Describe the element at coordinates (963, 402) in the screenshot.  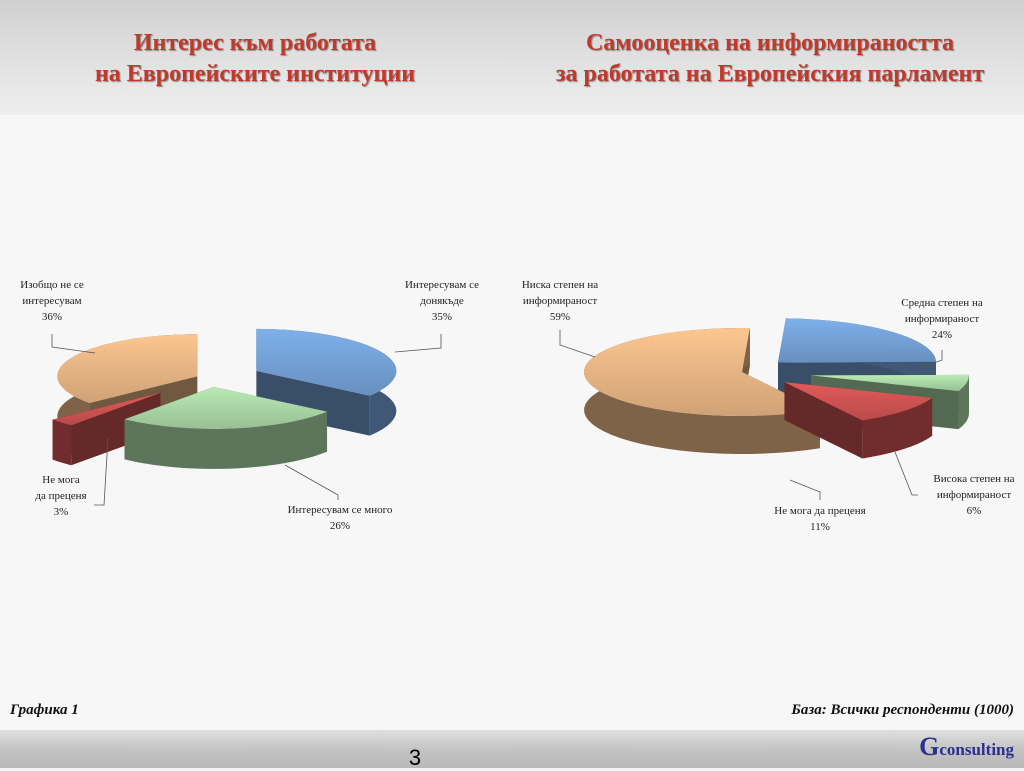
I see `right-pie-slice-1-side` at that location.